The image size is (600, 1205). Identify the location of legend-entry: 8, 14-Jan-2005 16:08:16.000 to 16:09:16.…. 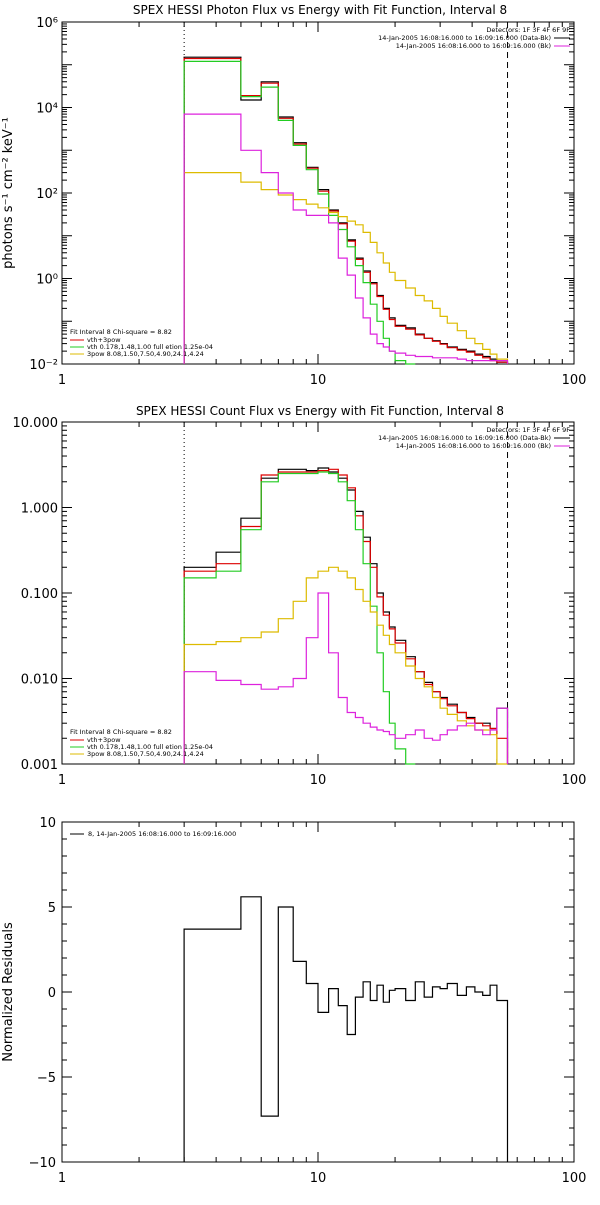
(162, 834).